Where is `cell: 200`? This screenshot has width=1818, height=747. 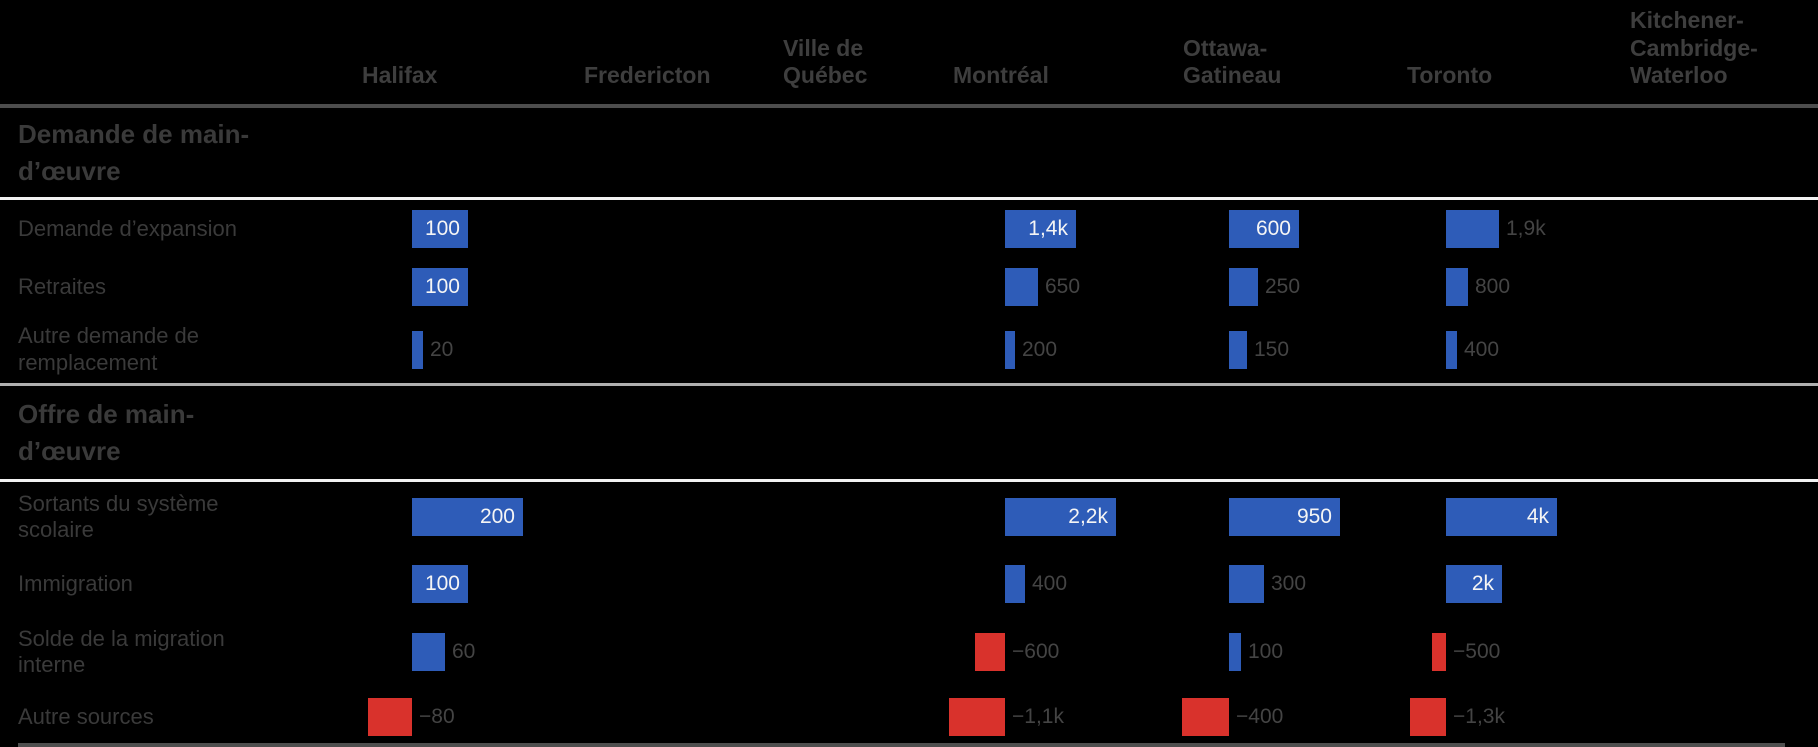 cell: 200 is located at coordinates (473, 517).